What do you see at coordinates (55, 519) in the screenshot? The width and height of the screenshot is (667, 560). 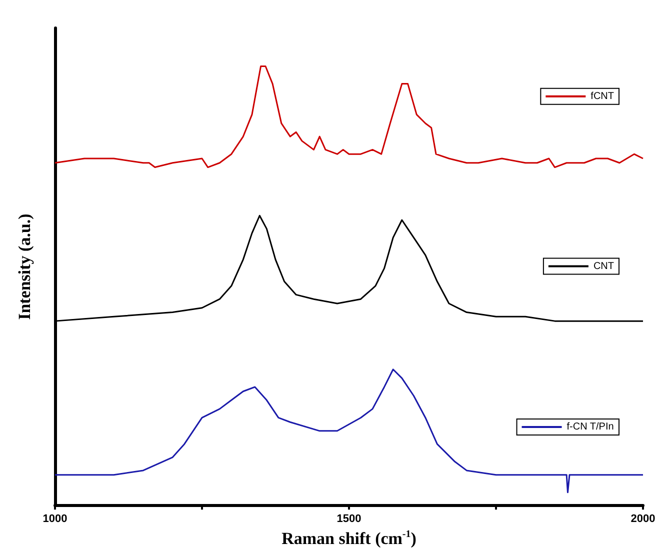 I see `x-tick-label: 1000` at bounding box center [55, 519].